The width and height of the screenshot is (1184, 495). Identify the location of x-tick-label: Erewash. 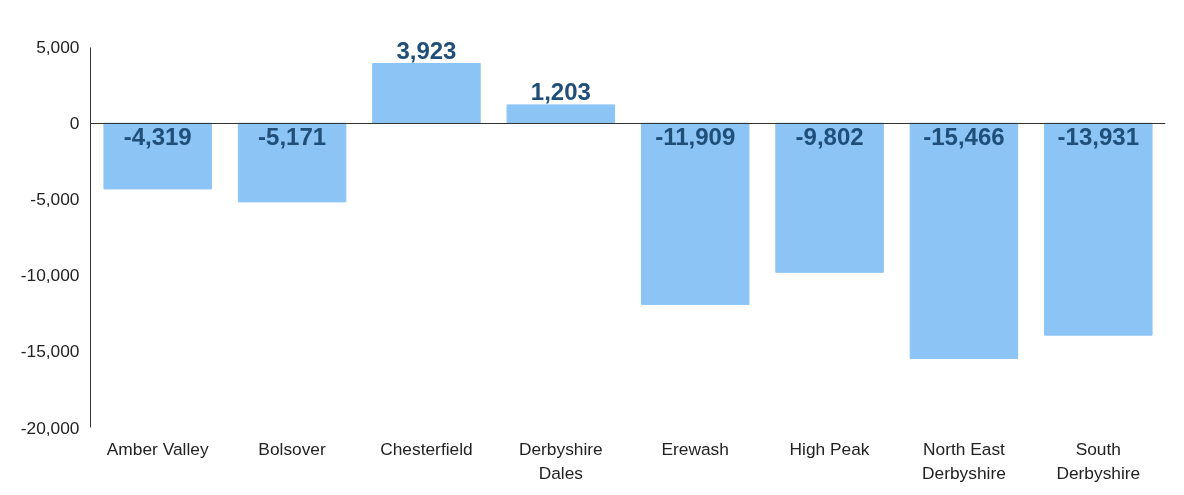
(695, 448).